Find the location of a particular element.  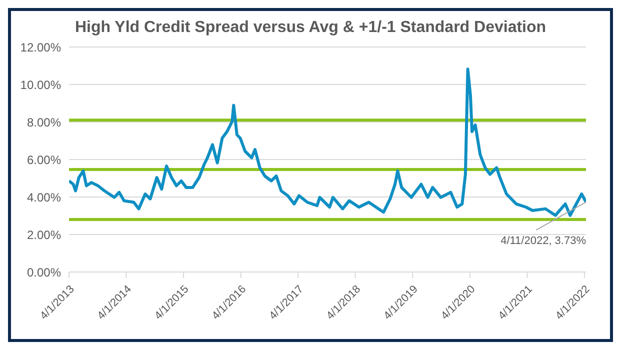

y-tick-label: 0.00% is located at coordinates (44, 272).